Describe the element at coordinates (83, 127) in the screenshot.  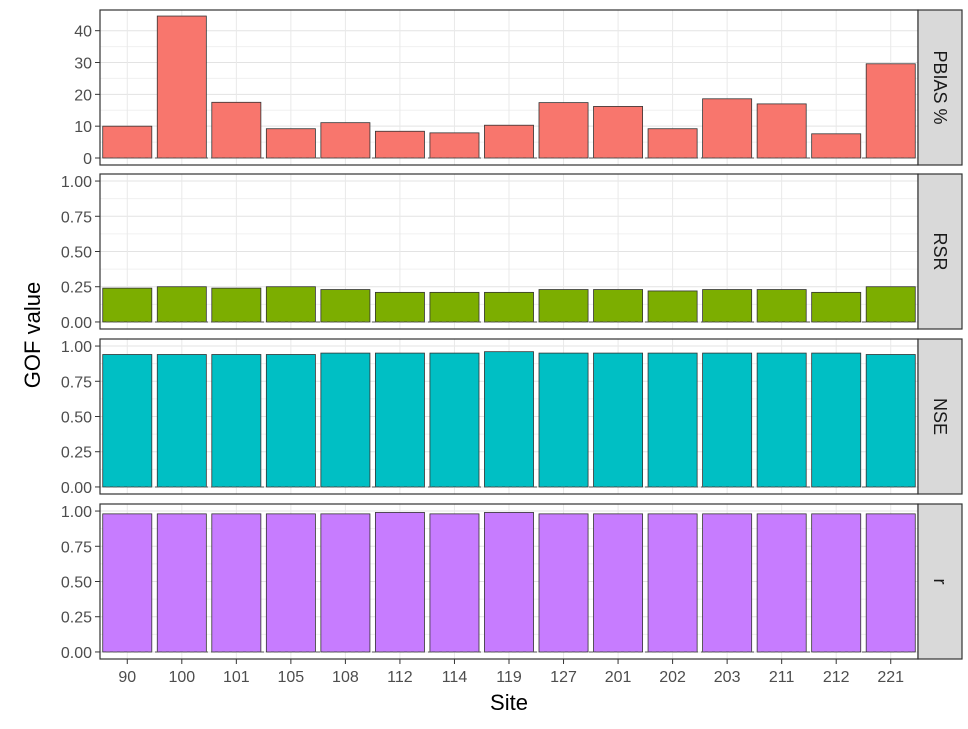
I see `y-tick-label: 10` at that location.